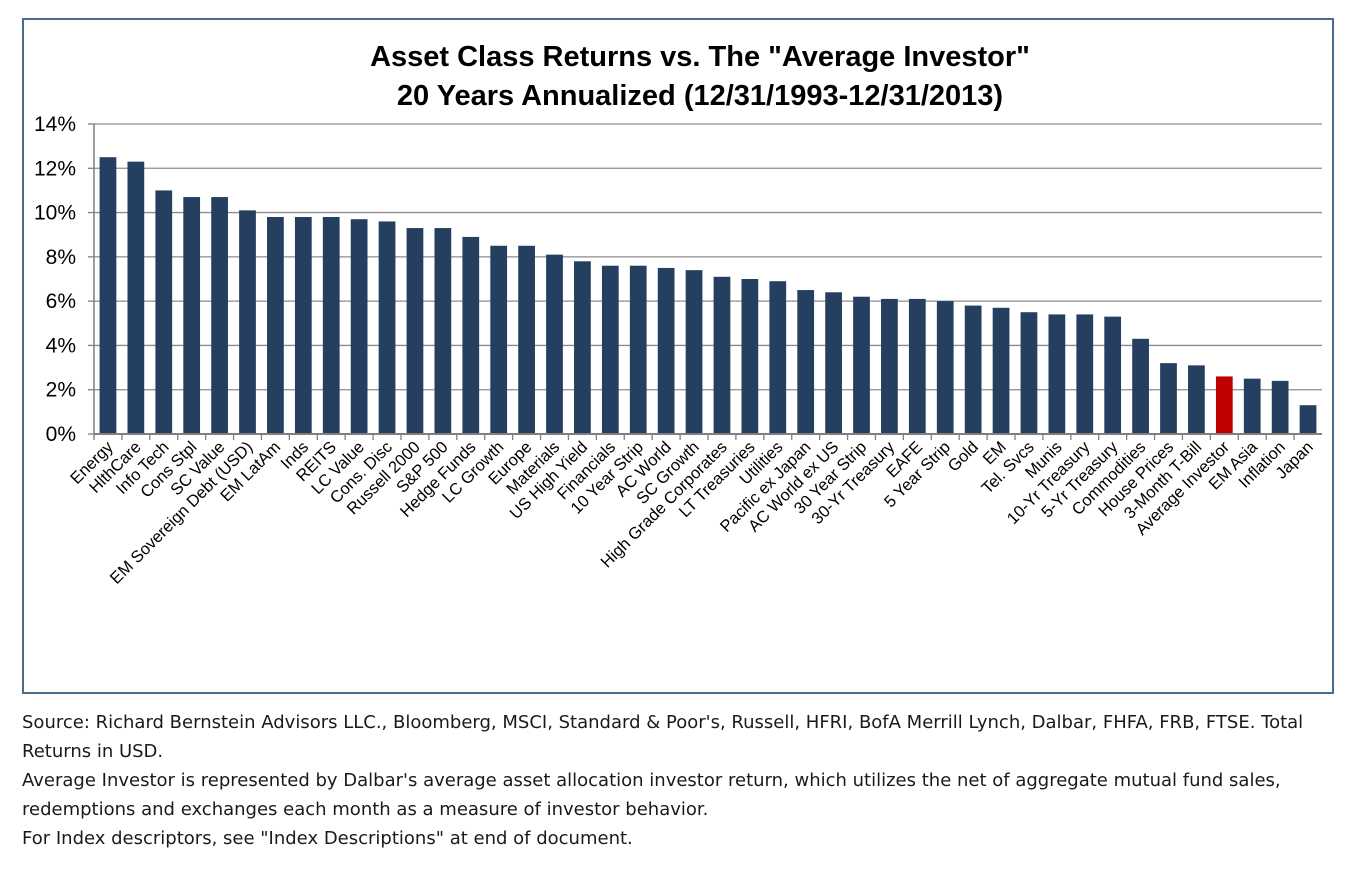 The width and height of the screenshot is (1360, 885). Describe the element at coordinates (61, 301) in the screenshot. I see `y-tick-label: 6%` at that location.